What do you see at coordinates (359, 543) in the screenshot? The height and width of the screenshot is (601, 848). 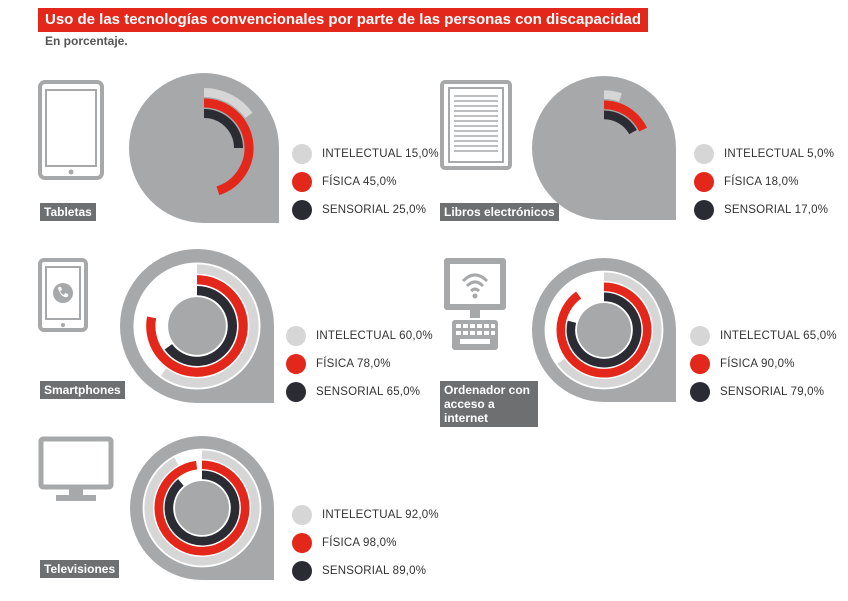 I see `legend-label: FÍSICA 98,0%` at bounding box center [359, 543].